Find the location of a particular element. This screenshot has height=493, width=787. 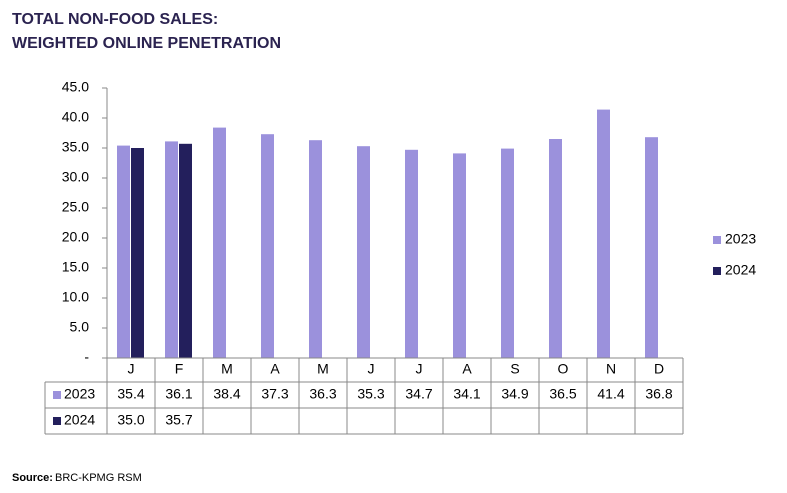

y-tick-label: 20.0 is located at coordinates (75, 237).